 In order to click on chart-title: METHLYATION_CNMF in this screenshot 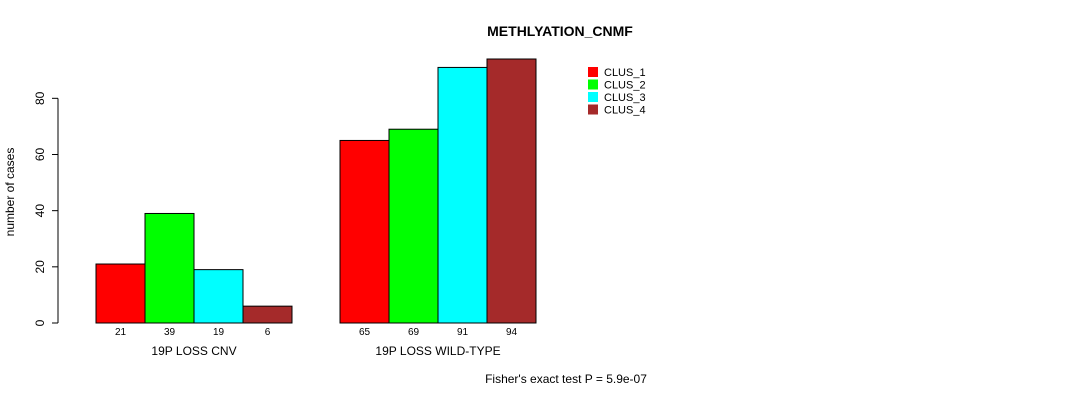, I will do `click(560, 31)`.